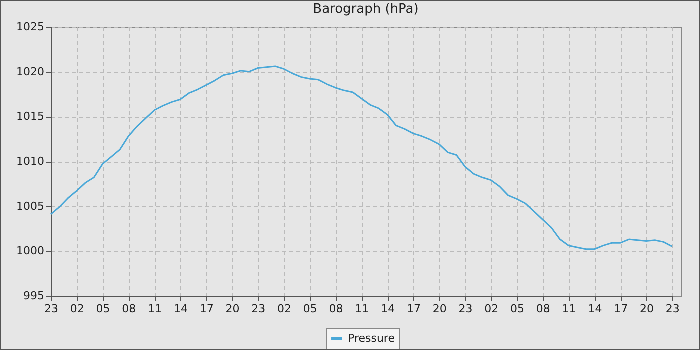 This screenshot has height=350, width=700. What do you see at coordinates (366, 9) in the screenshot?
I see `chart-title: Barograph (hPa)` at bounding box center [366, 9].